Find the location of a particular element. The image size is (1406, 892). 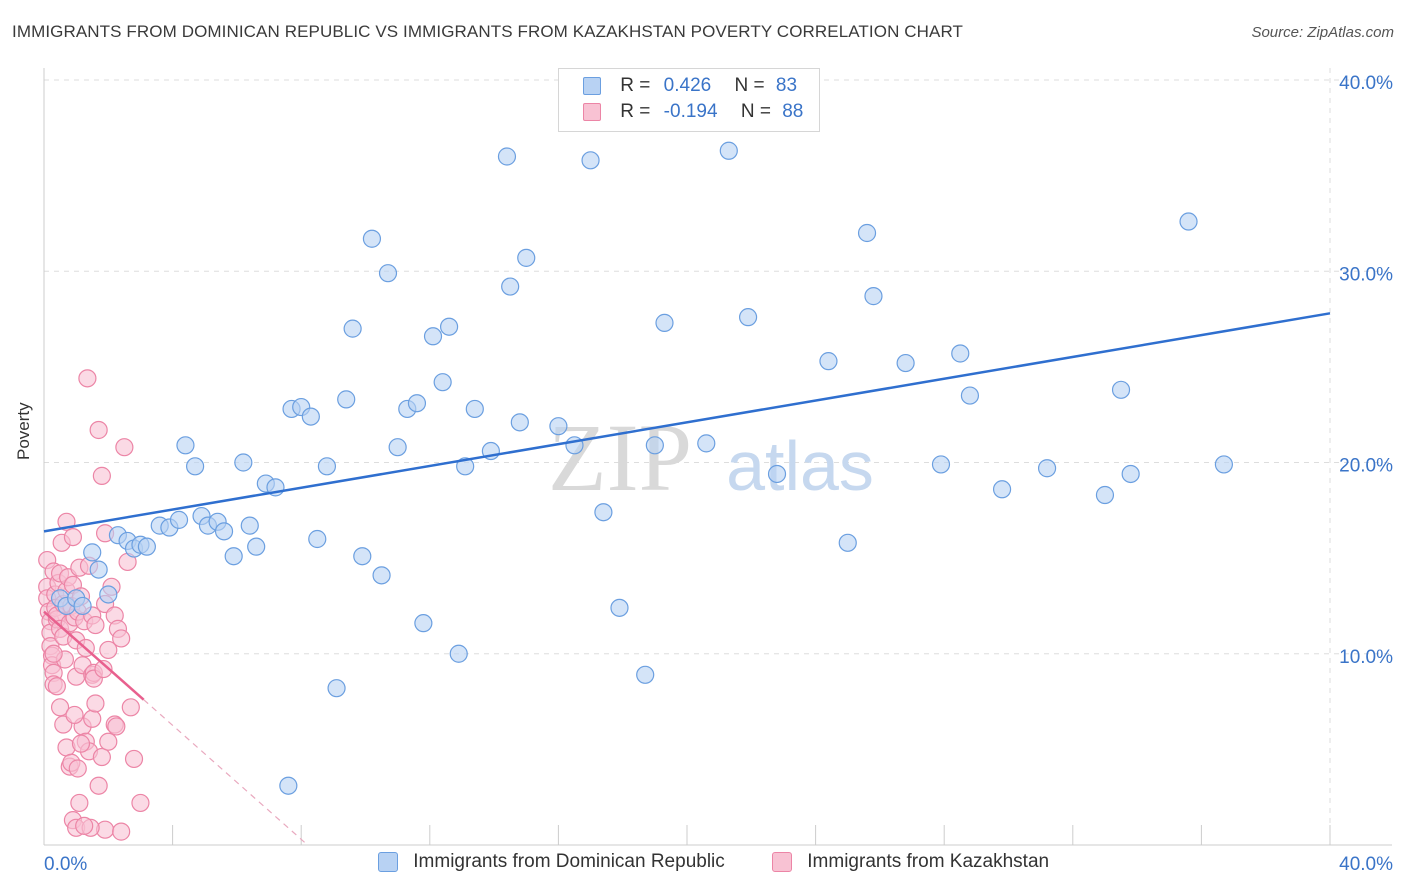

kazakhstan-trend-line is located at coordinates (94, 655).